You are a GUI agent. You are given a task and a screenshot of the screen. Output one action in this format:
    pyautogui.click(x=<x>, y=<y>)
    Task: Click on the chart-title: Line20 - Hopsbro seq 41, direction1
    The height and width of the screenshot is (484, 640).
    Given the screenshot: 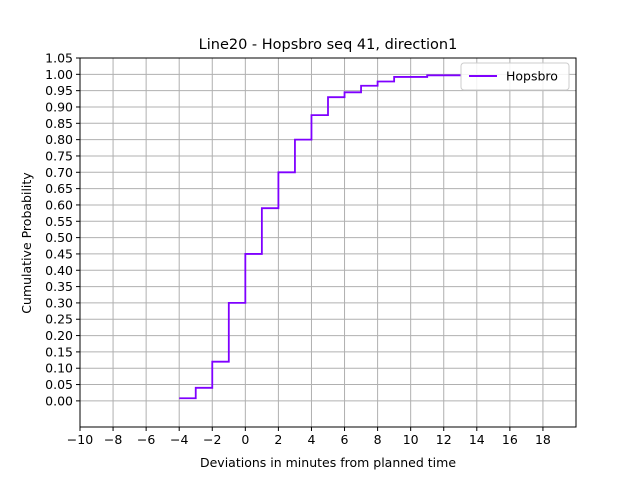 What is the action you would take?
    pyautogui.click(x=328, y=45)
    